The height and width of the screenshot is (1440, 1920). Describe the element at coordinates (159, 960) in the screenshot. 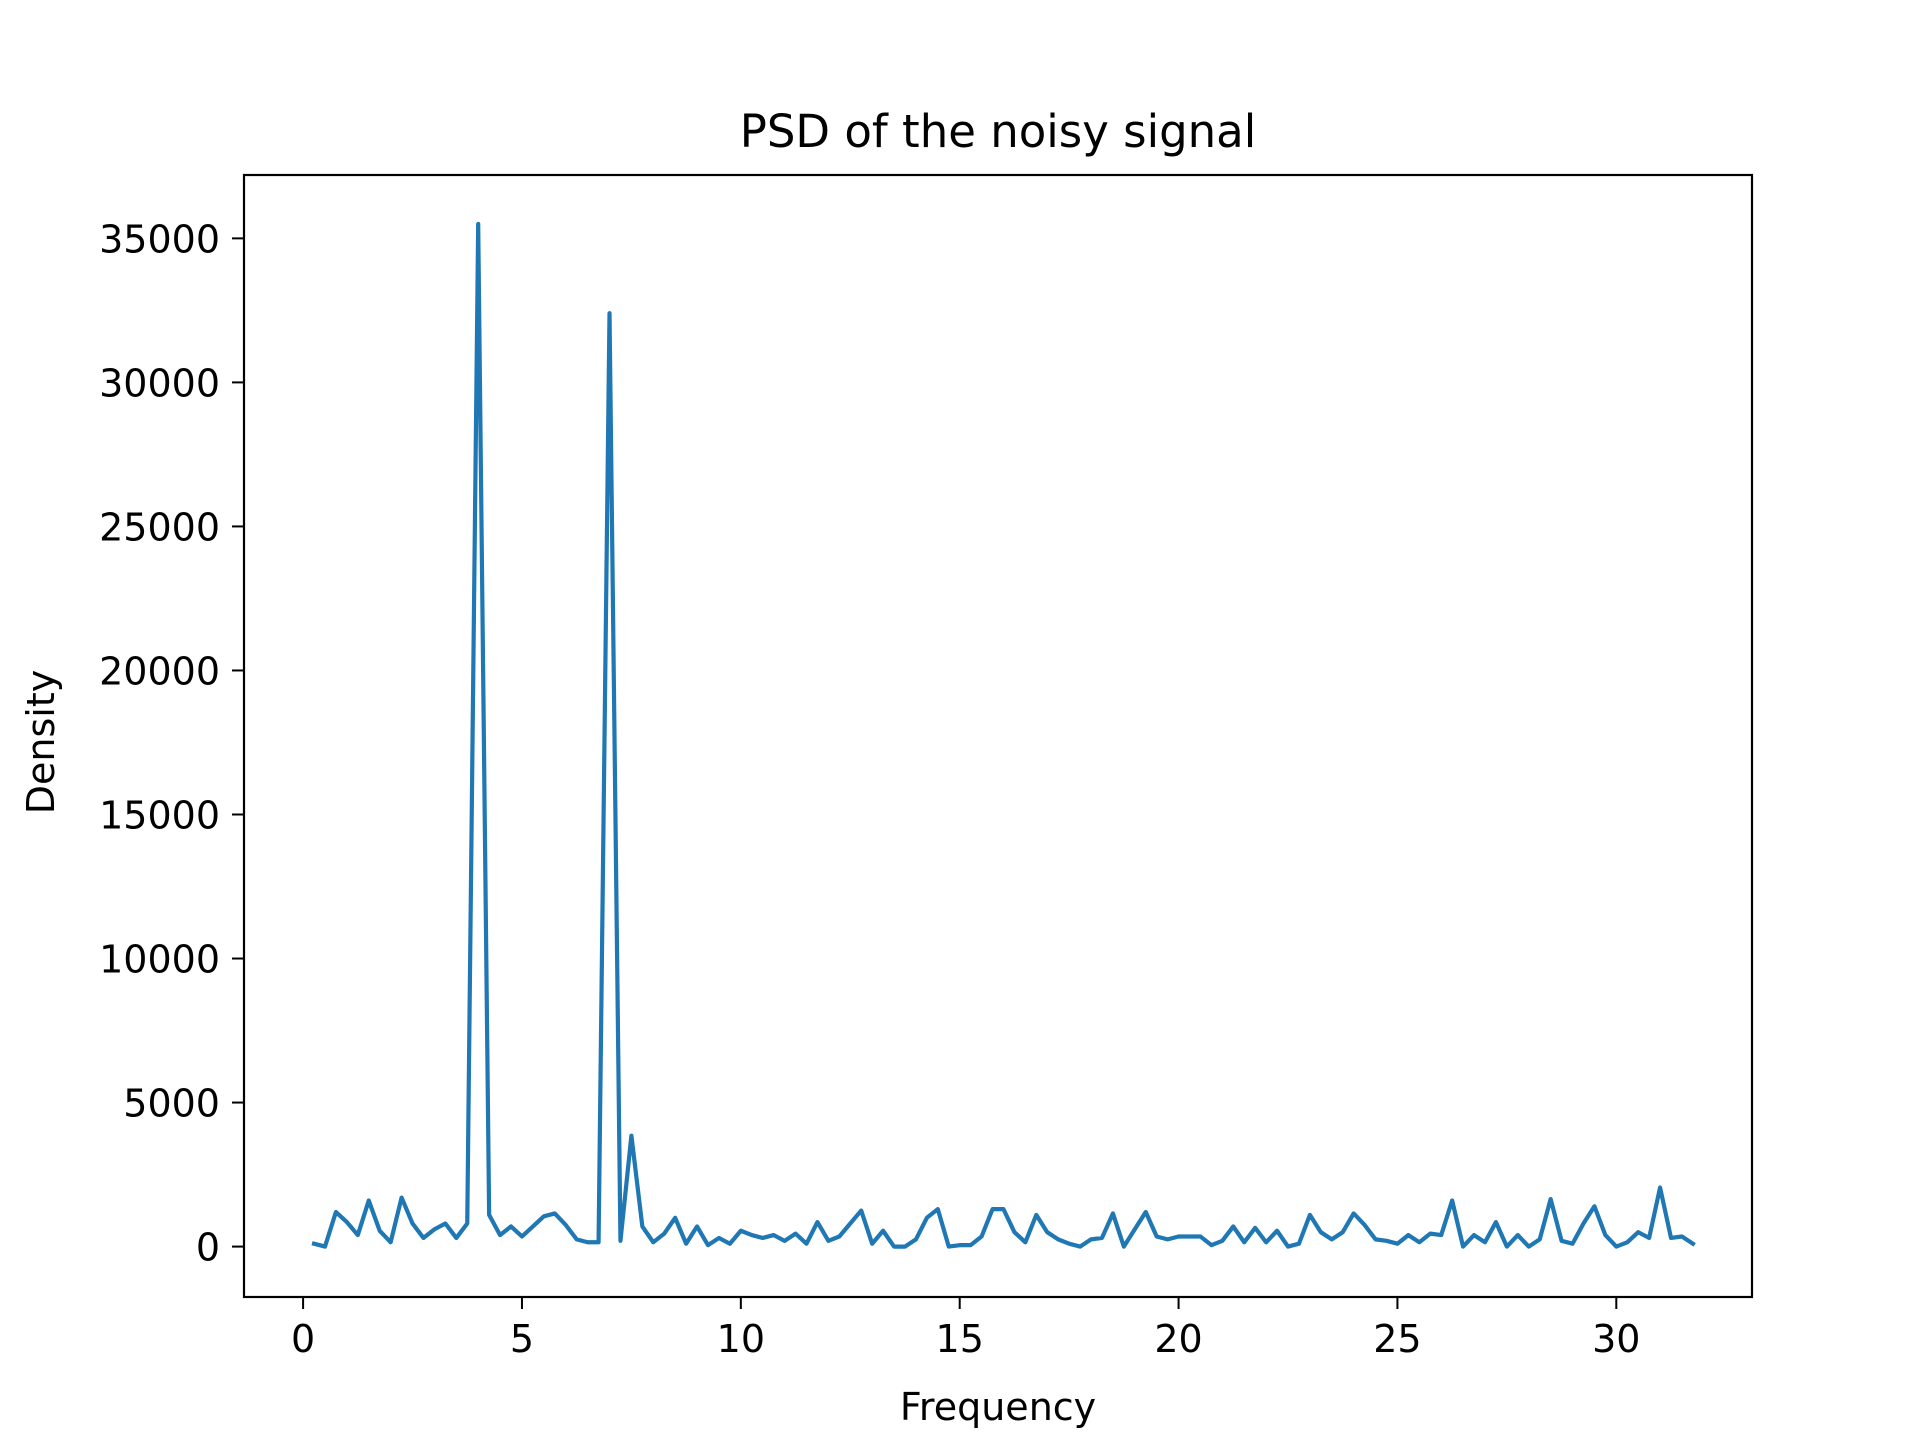

I see `y-tick-label: 10000` at that location.